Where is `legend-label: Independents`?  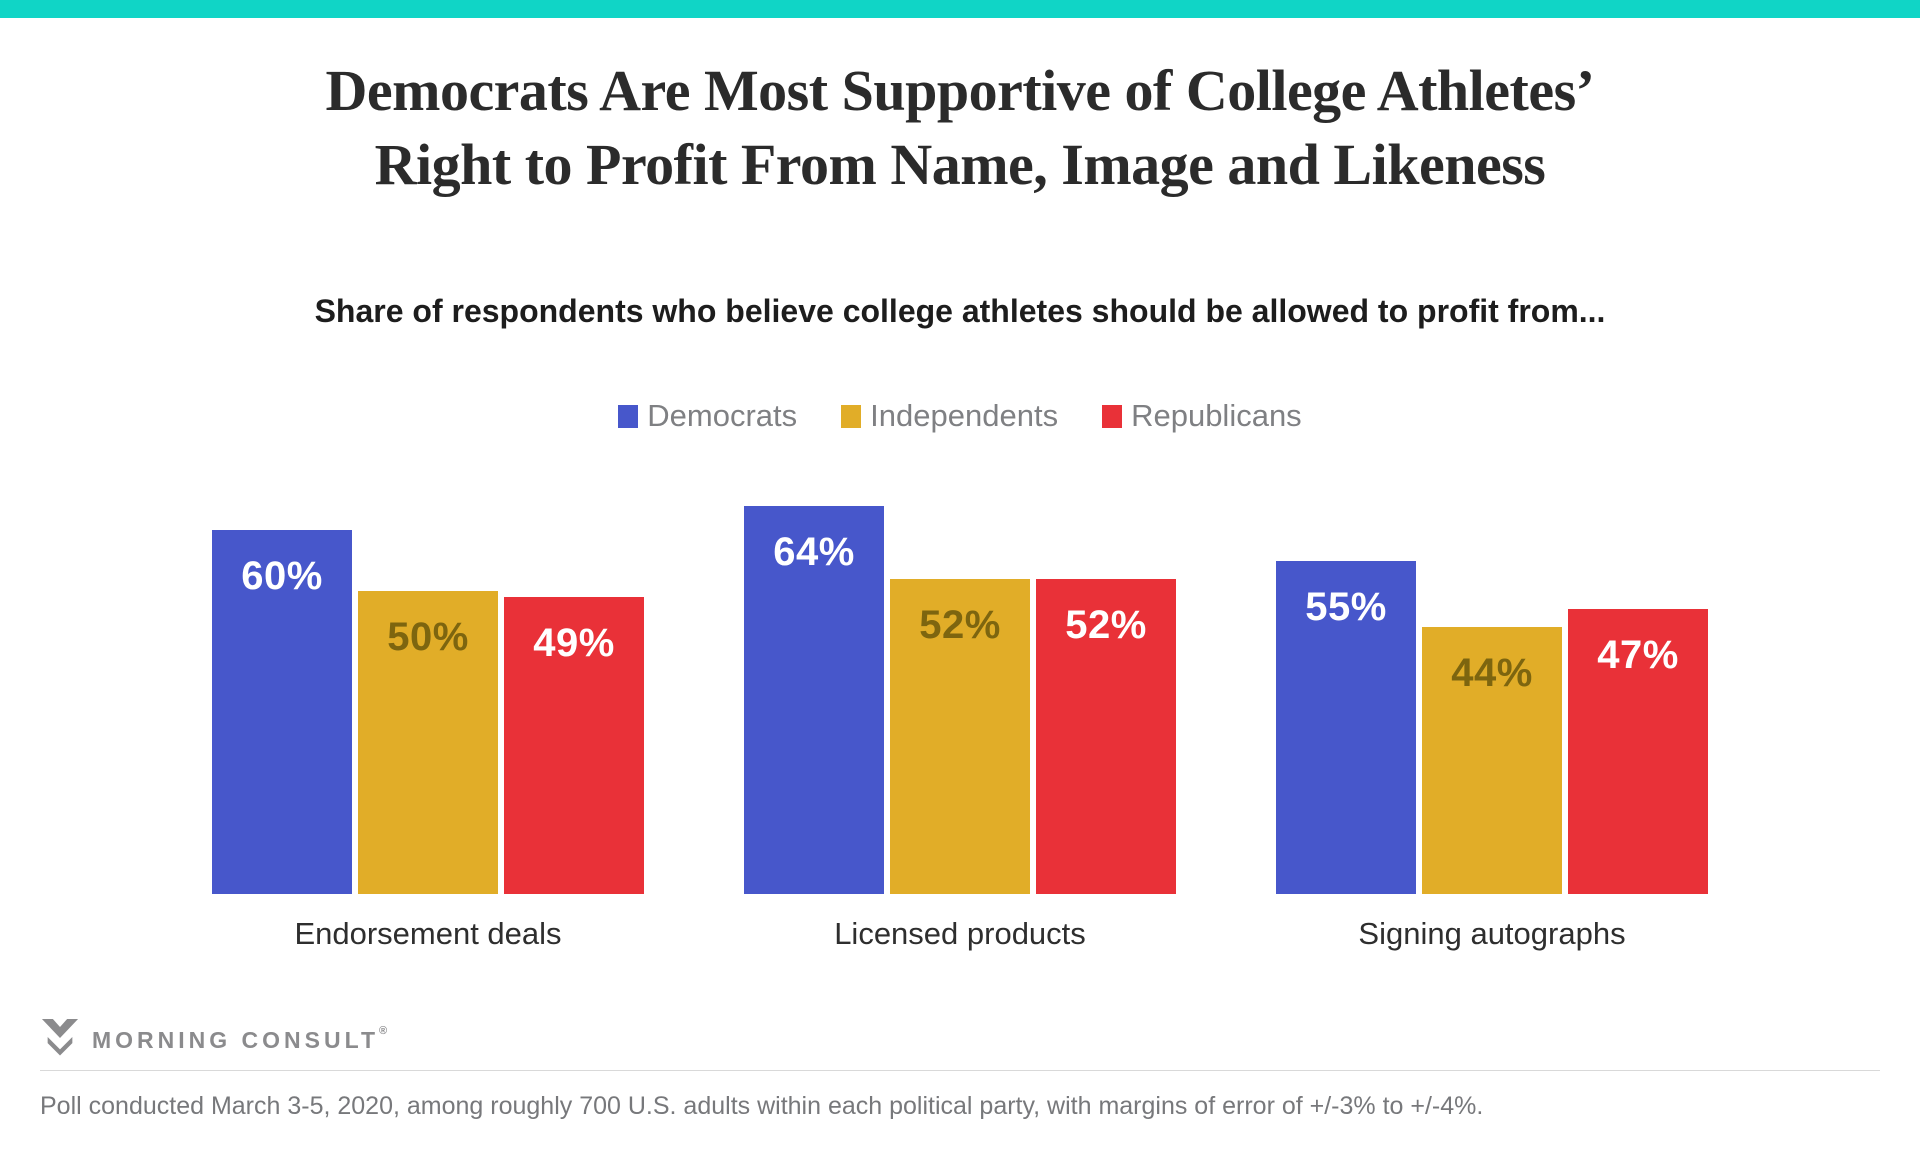
legend-label: Independents is located at coordinates (964, 415).